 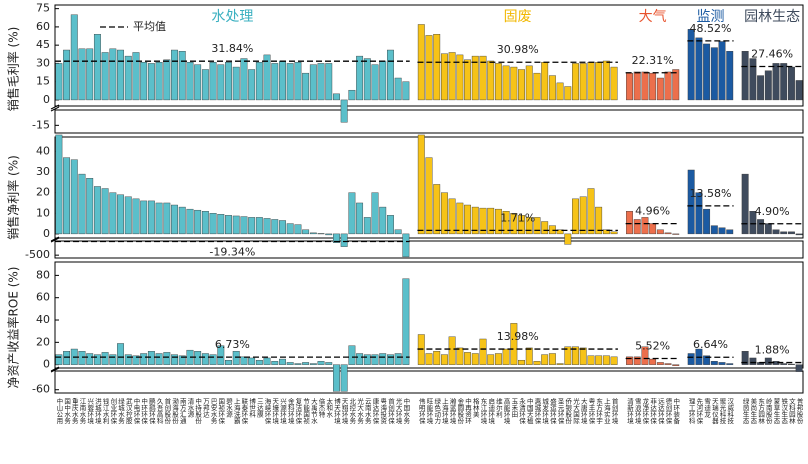 I want to click on x-tick-label: 汉威科技, so click(x=730, y=412).